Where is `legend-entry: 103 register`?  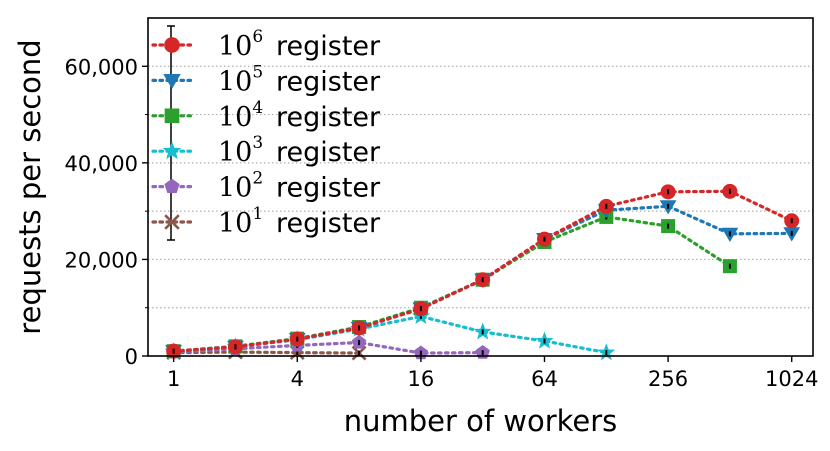
legend-entry: 103 register is located at coordinates (266, 150).